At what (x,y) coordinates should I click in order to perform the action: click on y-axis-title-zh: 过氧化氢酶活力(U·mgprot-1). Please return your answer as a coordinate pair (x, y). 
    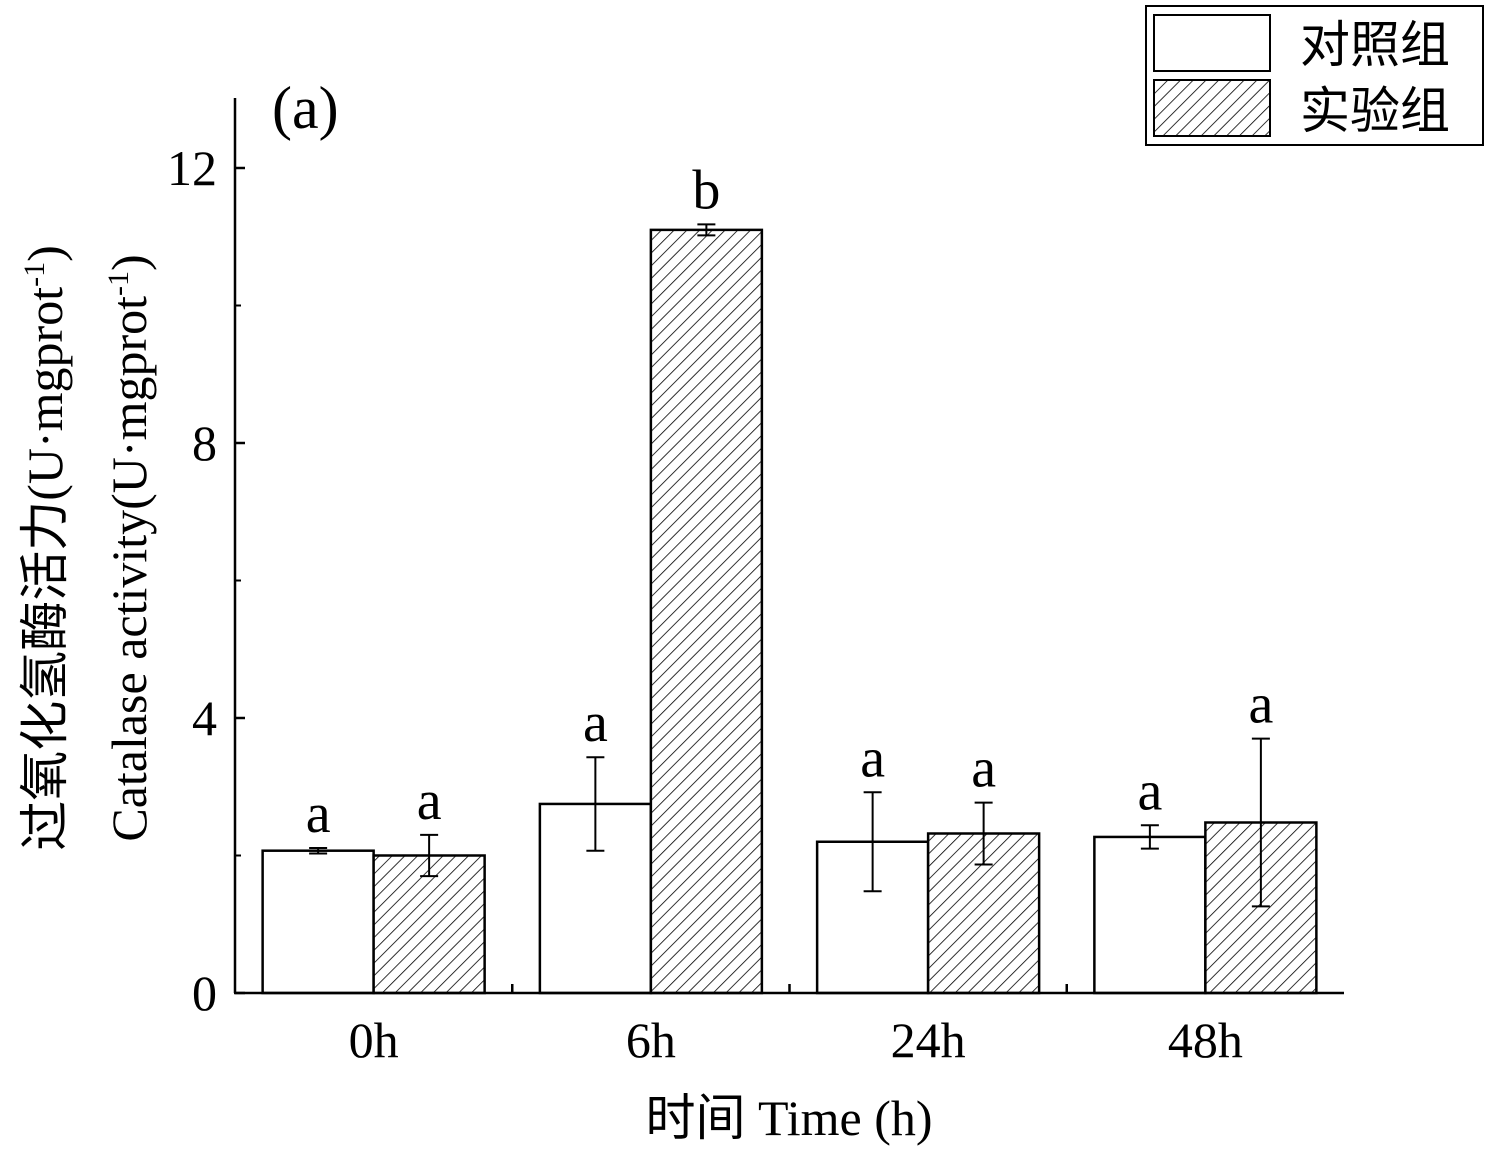
    Looking at the image, I should click on (45, 548).